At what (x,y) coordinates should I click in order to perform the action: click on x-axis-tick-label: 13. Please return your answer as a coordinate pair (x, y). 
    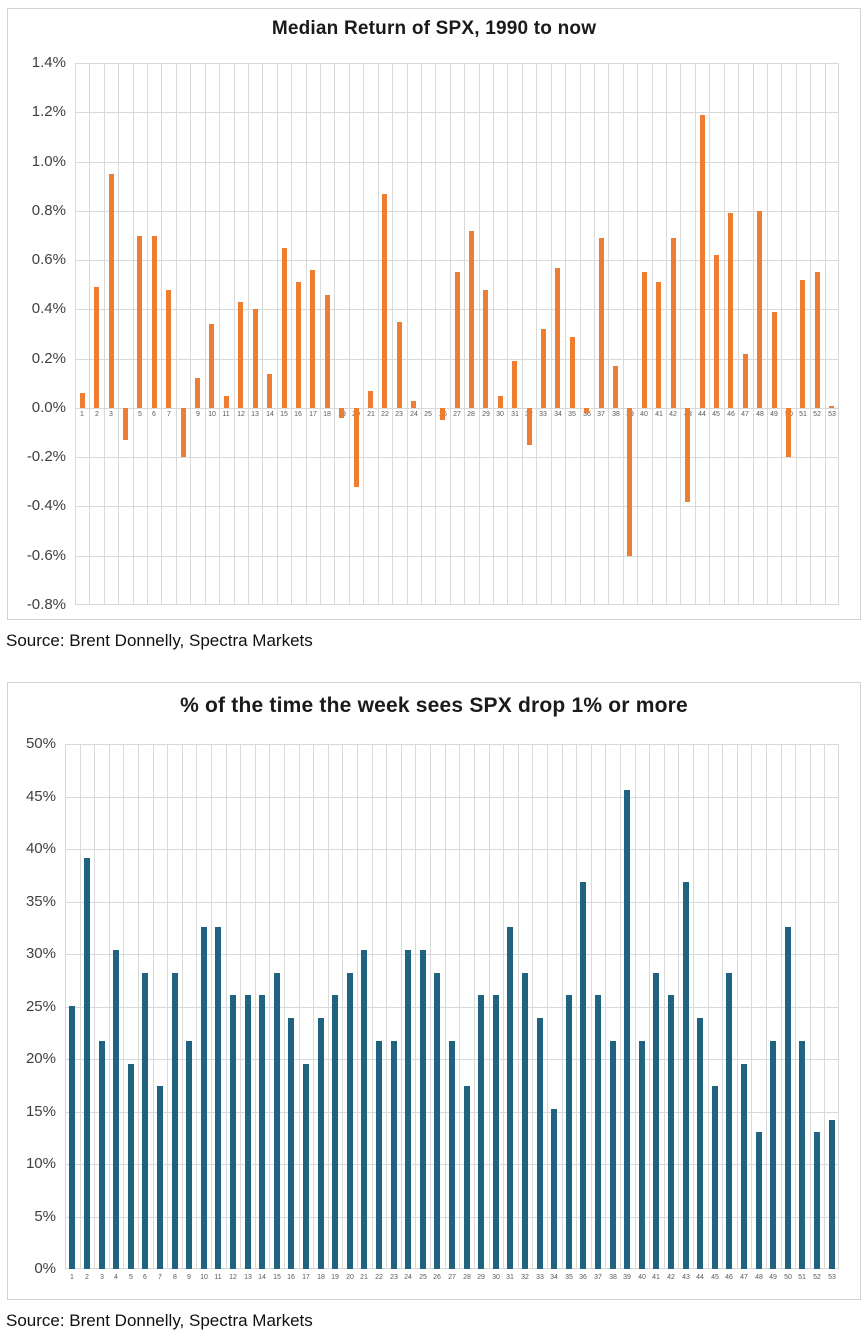
    Looking at the image, I should click on (255, 414).